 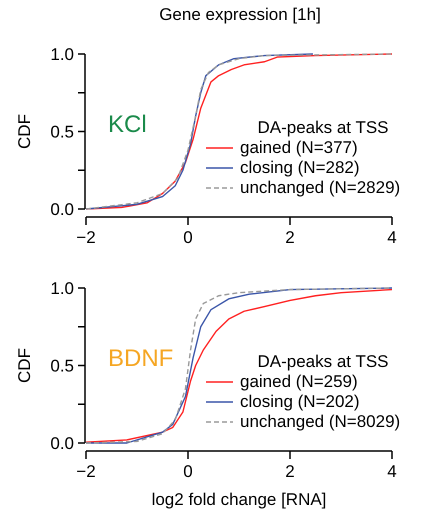 What do you see at coordinates (320, 187) in the screenshot?
I see `legend-label: unchanged (N=2829)` at bounding box center [320, 187].